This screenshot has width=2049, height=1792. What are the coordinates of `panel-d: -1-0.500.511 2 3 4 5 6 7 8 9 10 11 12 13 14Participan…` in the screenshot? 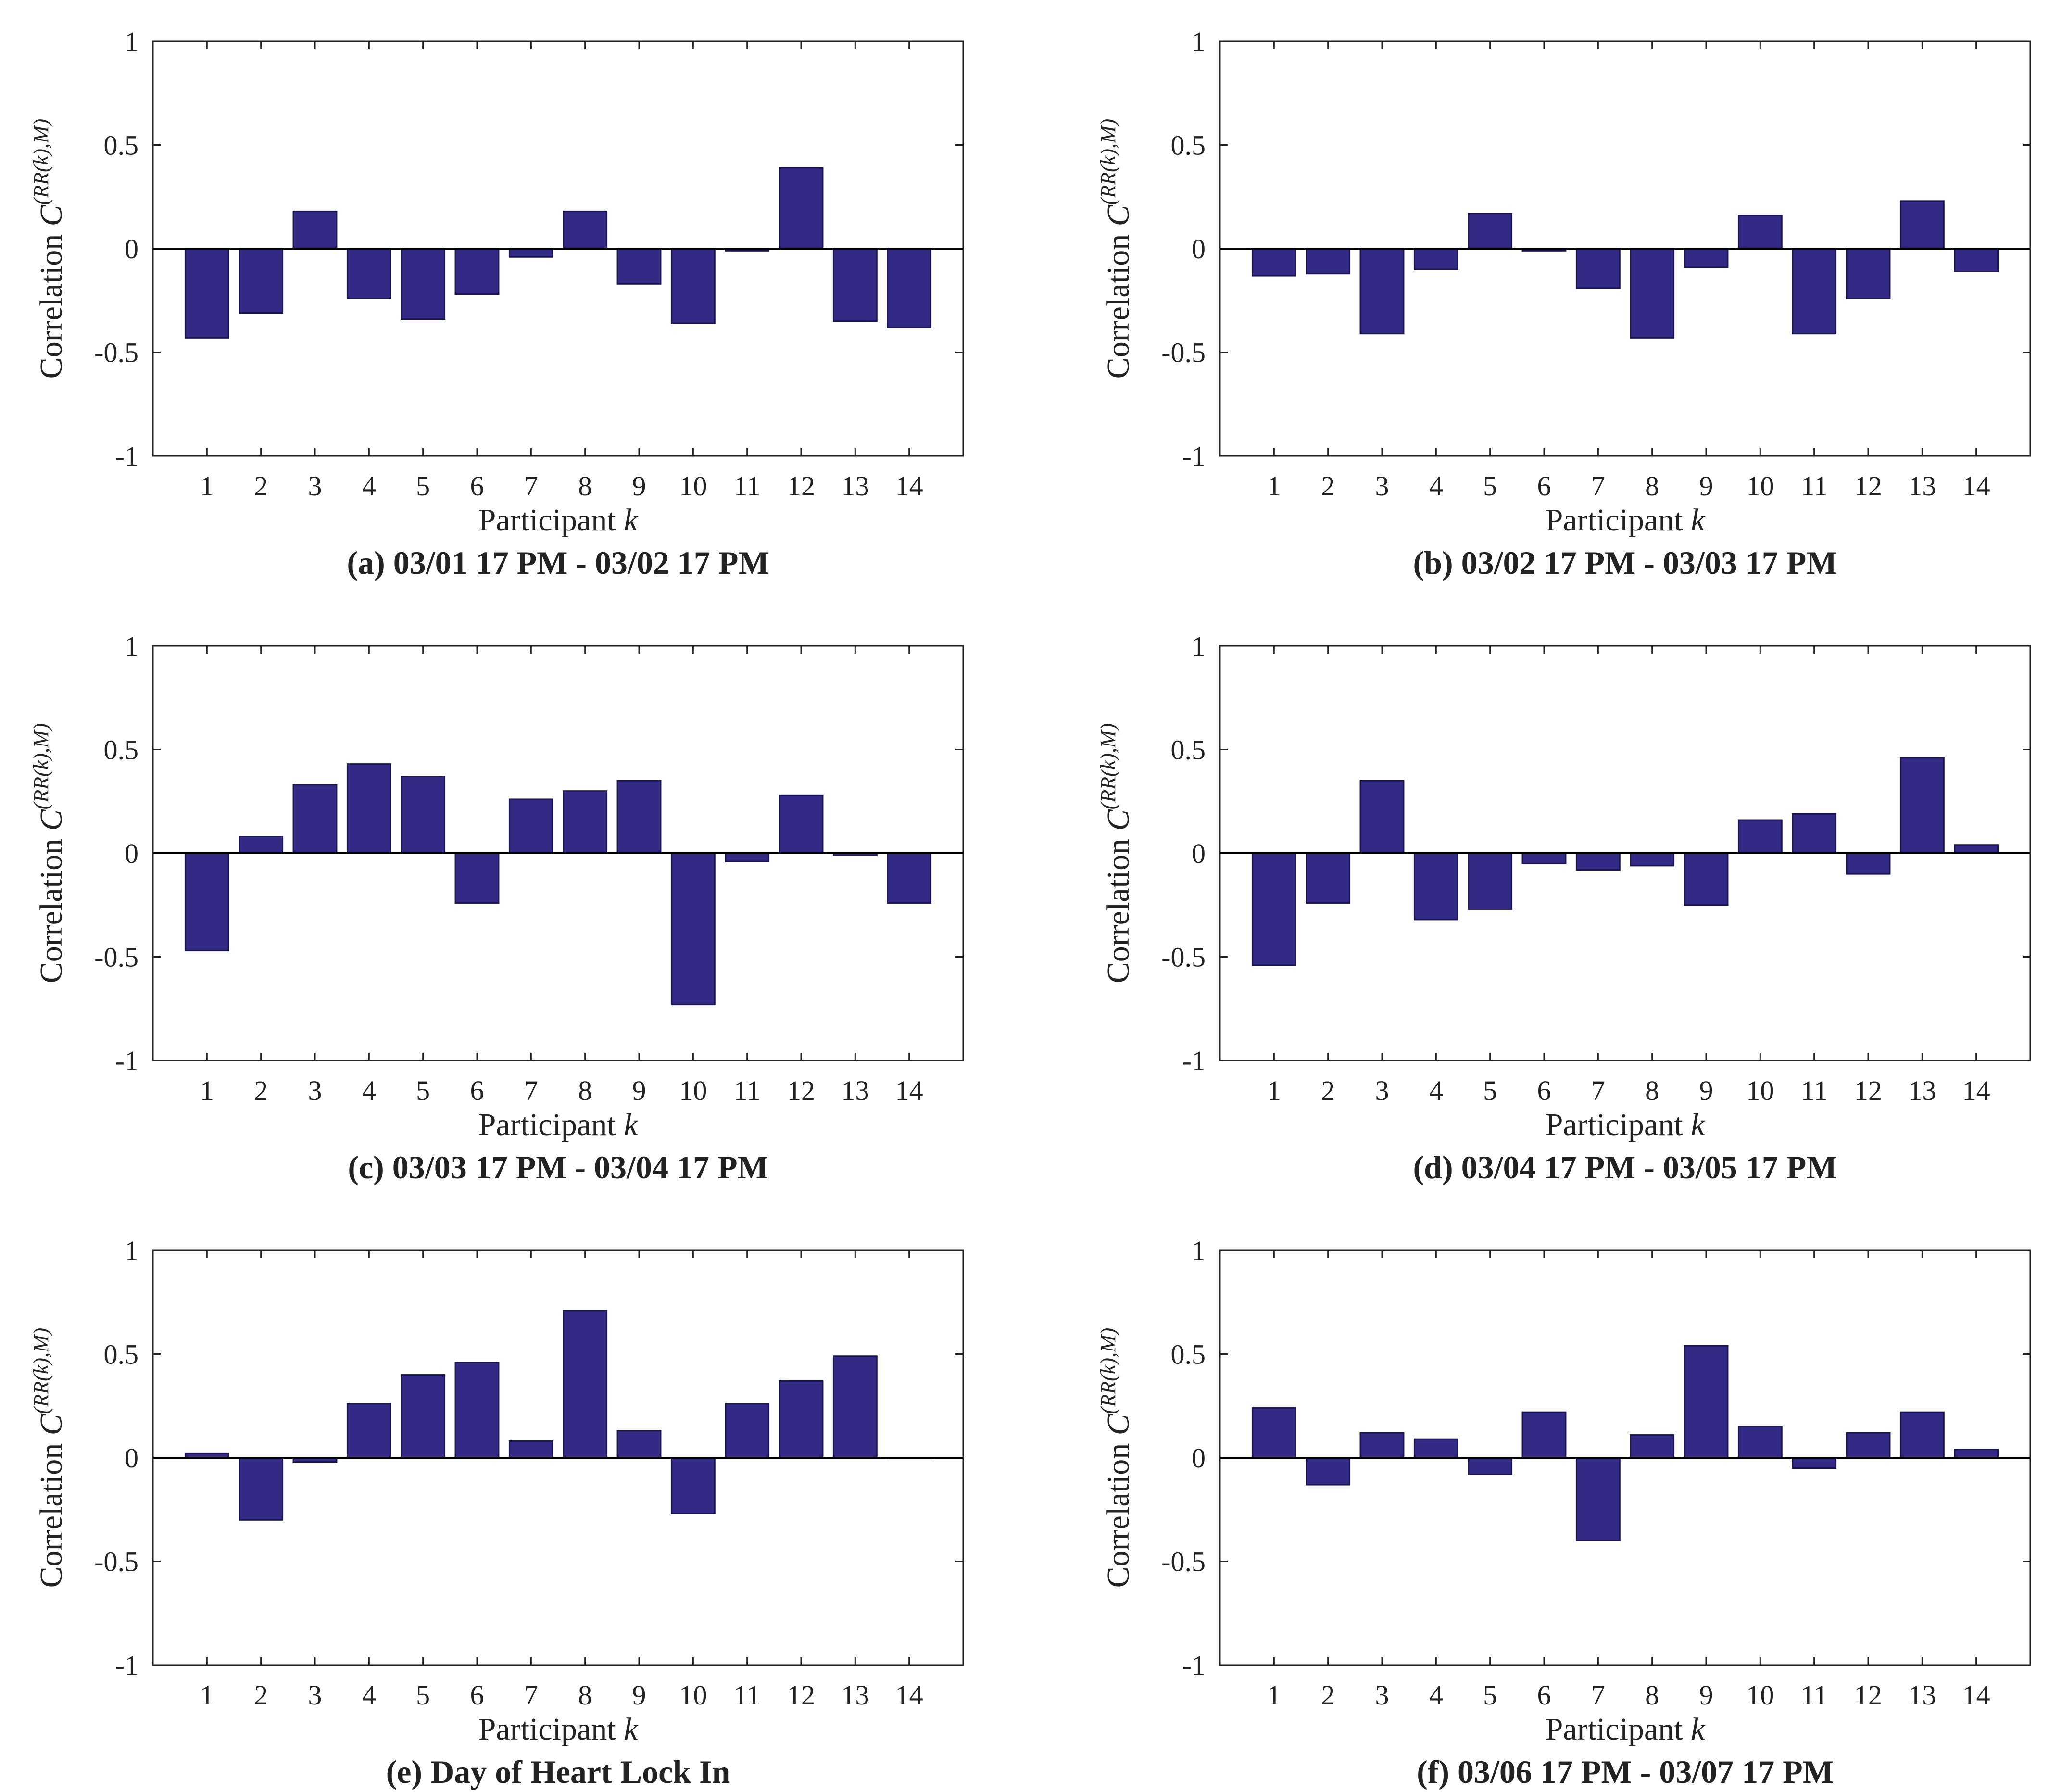 It's located at (1563, 909).